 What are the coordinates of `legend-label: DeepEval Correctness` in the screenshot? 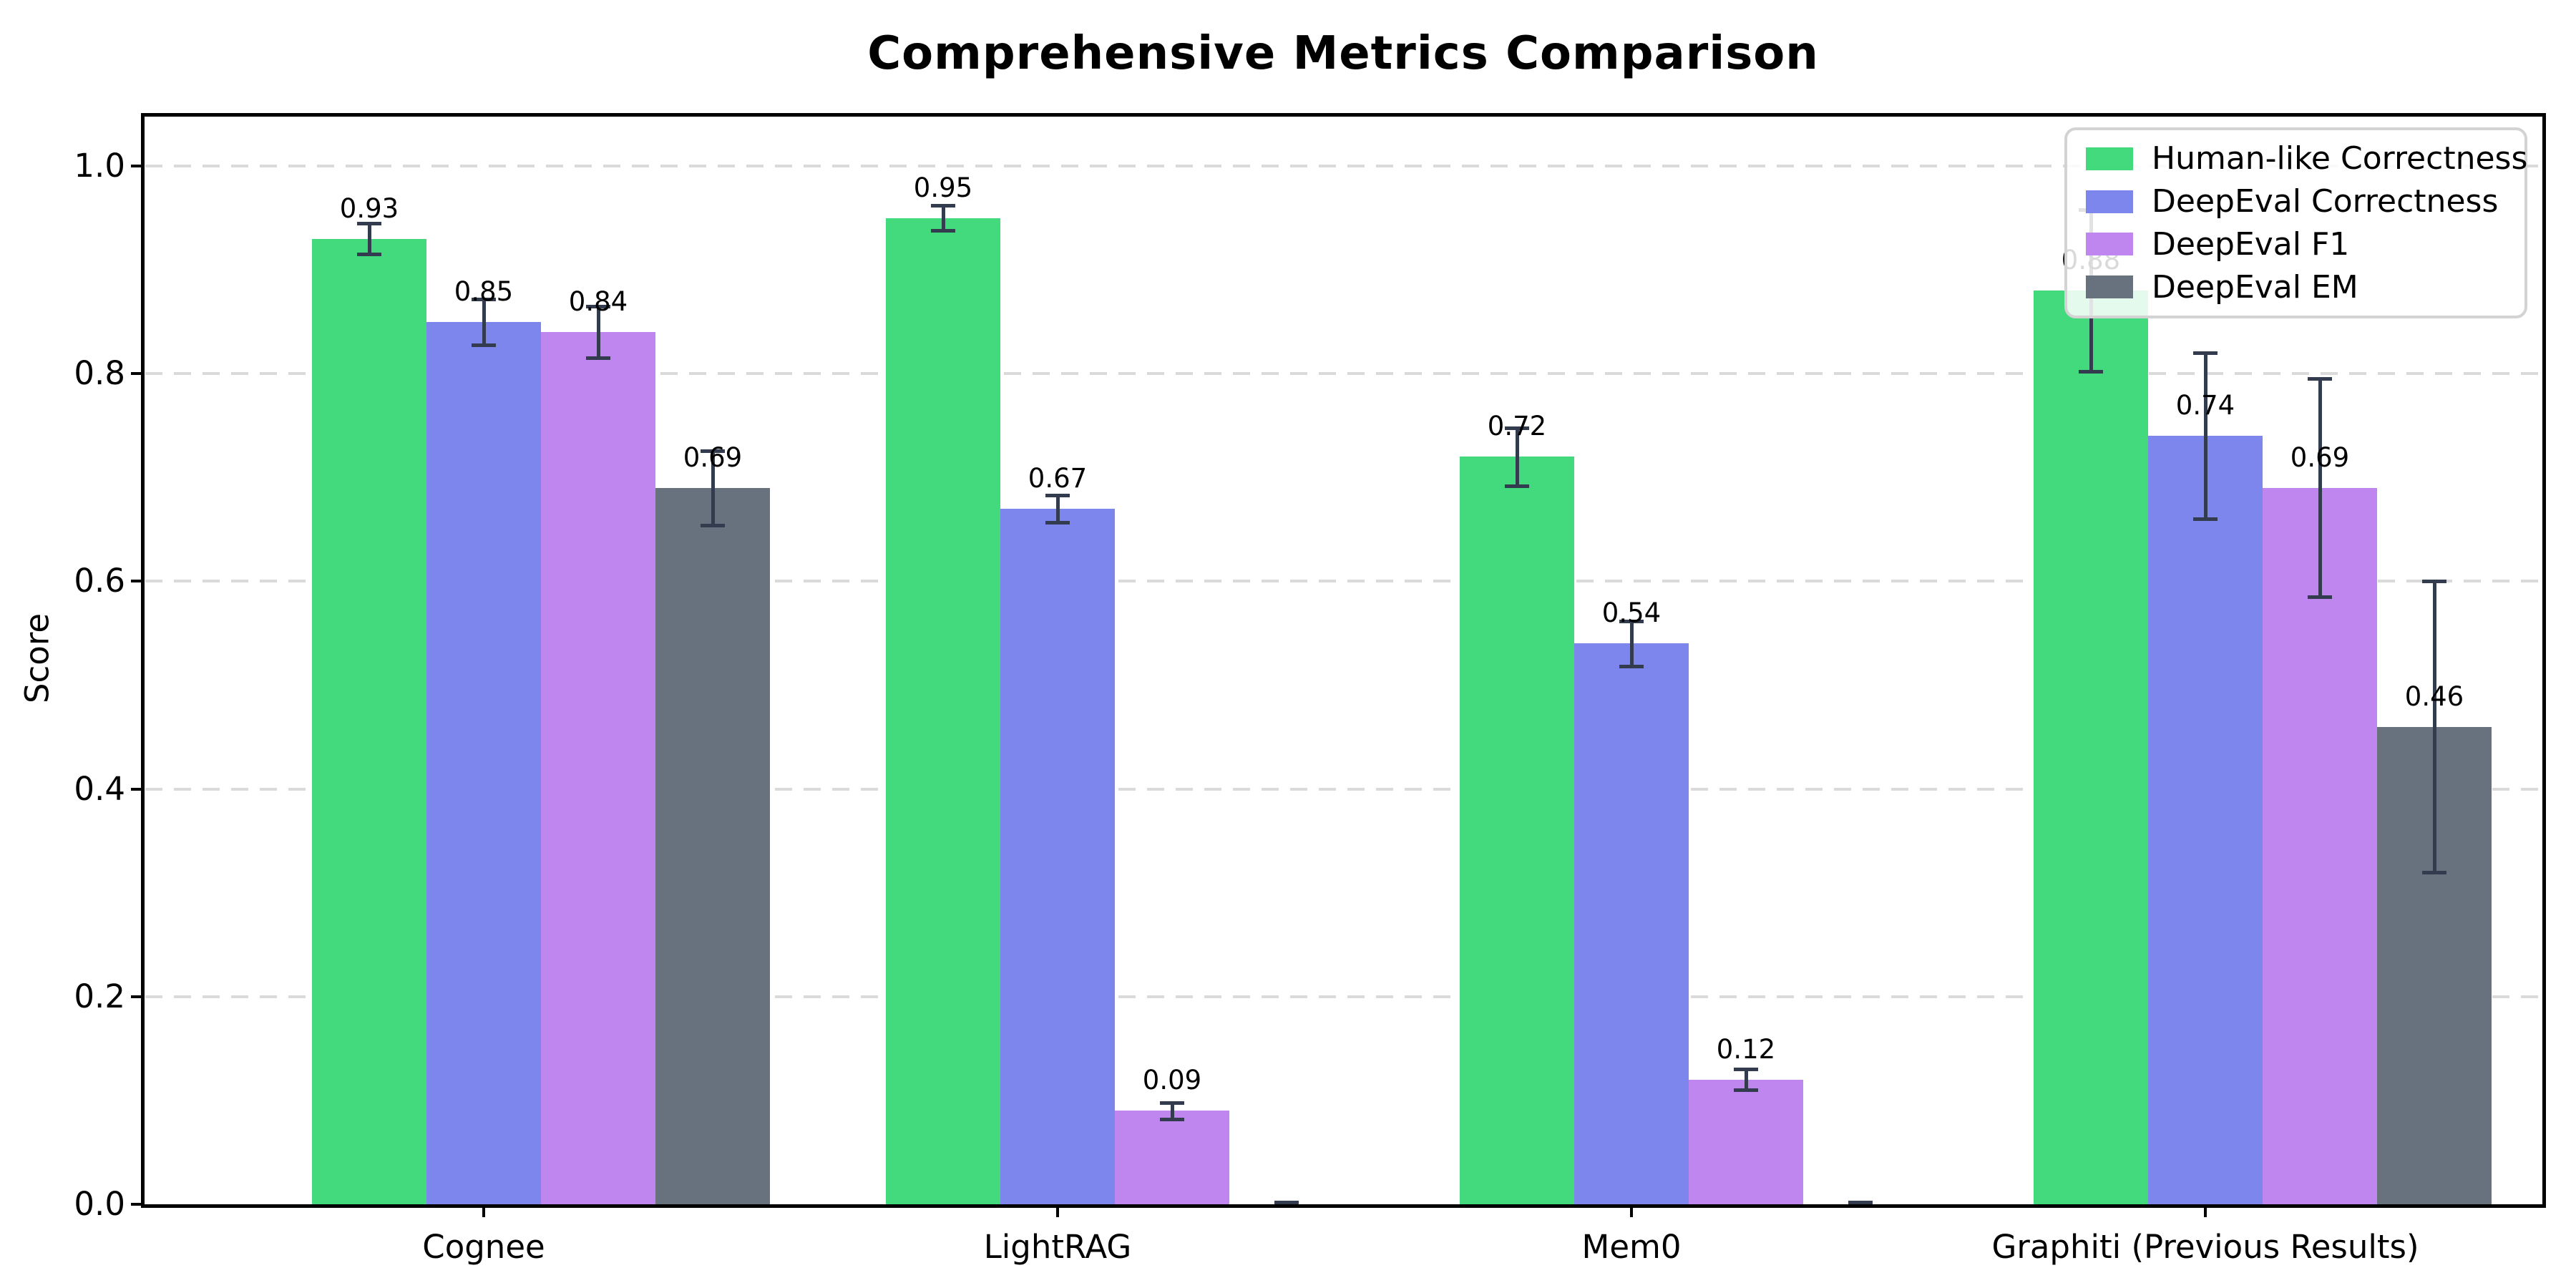 It's located at (2325, 201).